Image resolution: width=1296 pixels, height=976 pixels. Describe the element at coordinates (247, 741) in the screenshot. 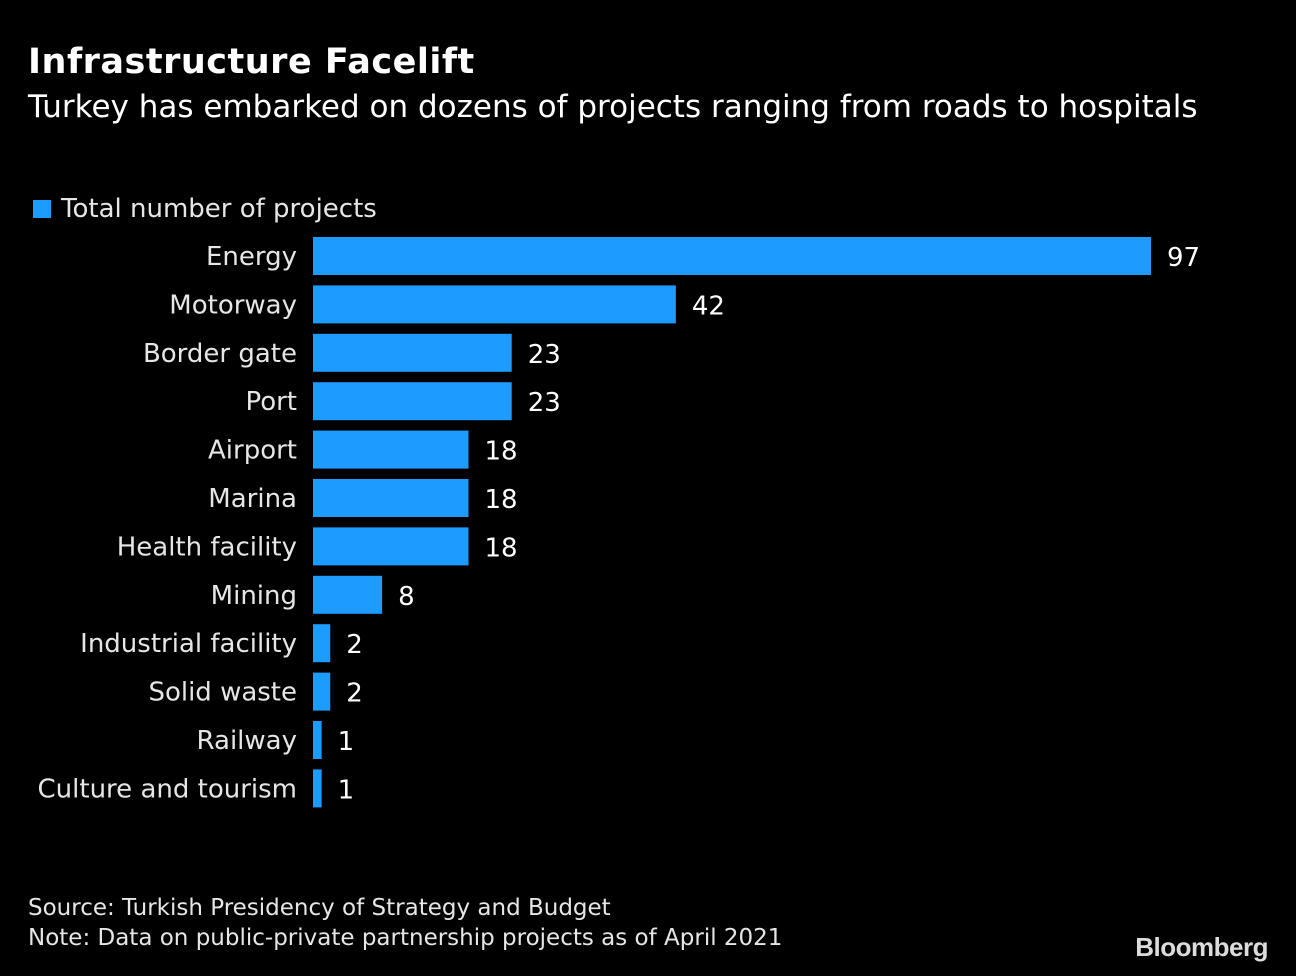

I see `category-label: Railway` at that location.